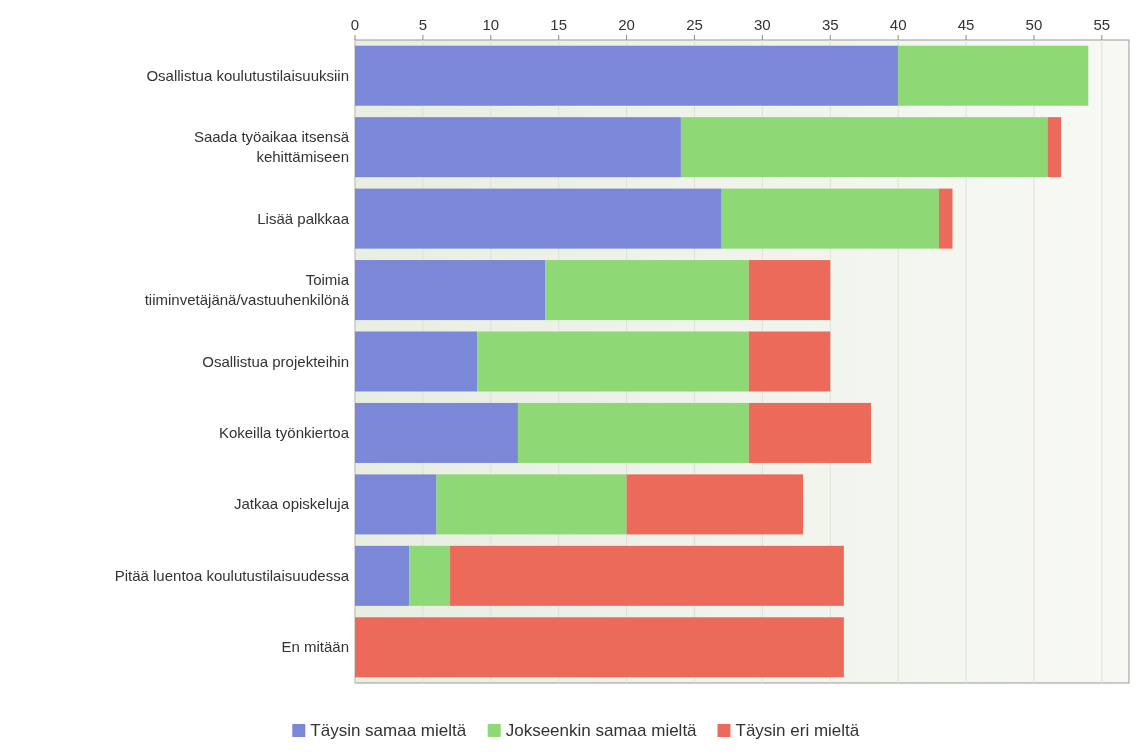 This screenshot has width=1138, height=755. What do you see at coordinates (830, 24) in the screenshot?
I see `x-tick-label: 35` at bounding box center [830, 24].